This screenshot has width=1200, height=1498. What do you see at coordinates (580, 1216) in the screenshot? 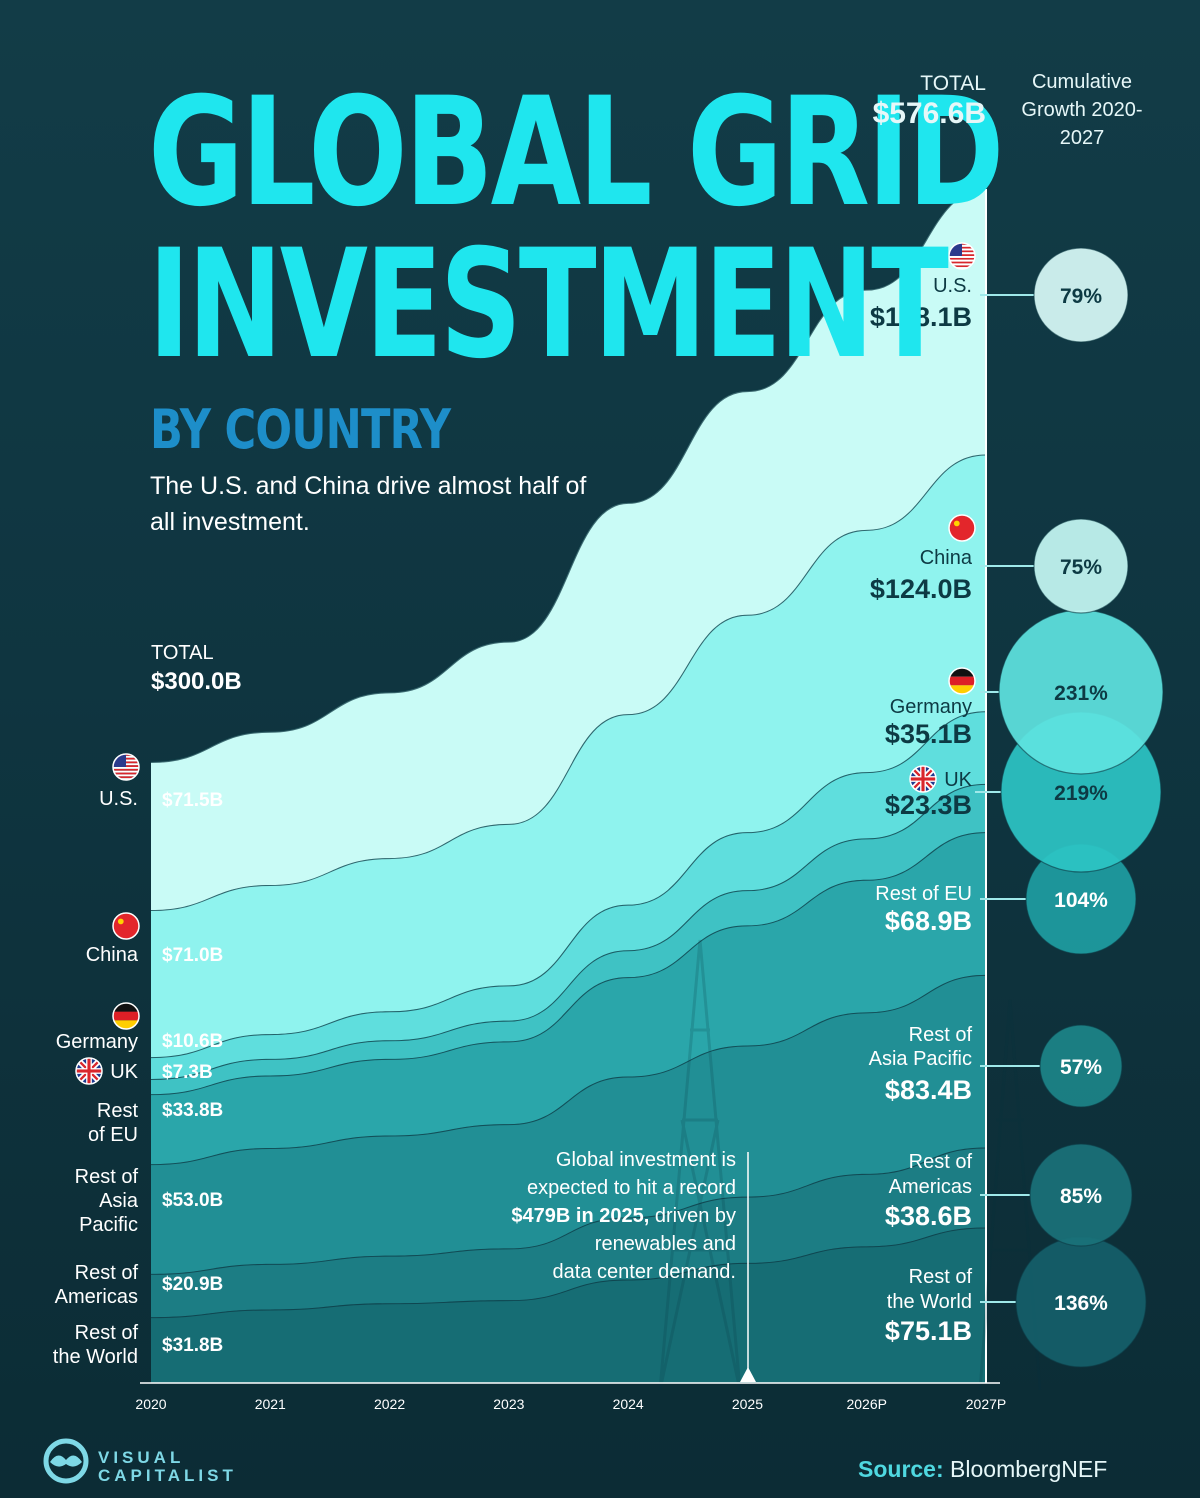
I see `annotation-highlight: $479B in 2025,` at bounding box center [580, 1216].